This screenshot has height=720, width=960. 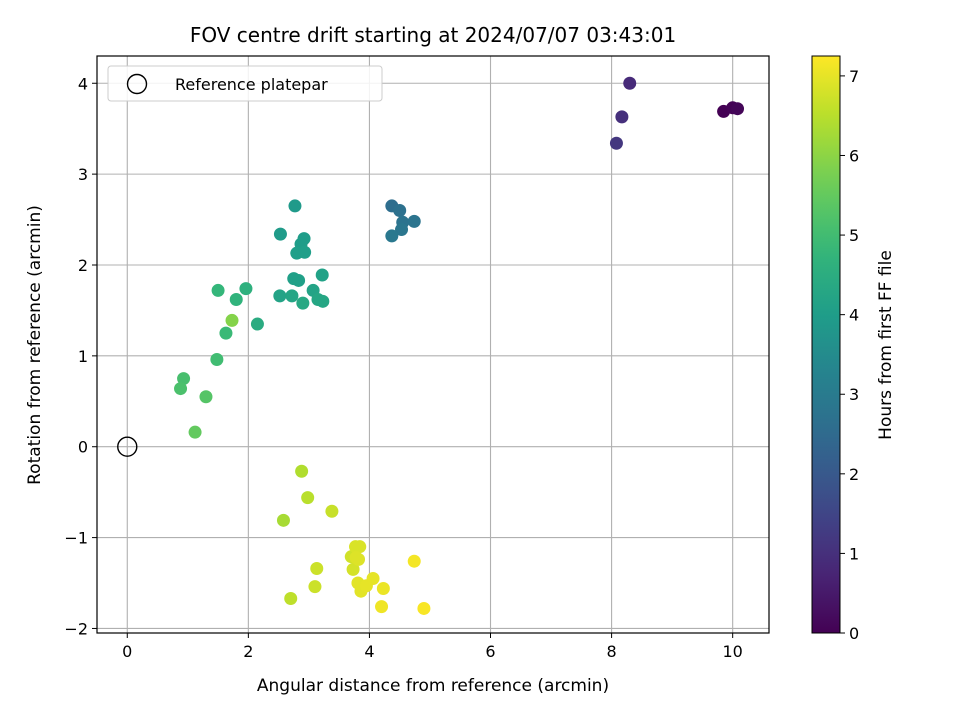 What do you see at coordinates (137, 84) in the screenshot?
I see `legend-marker-open-circle` at bounding box center [137, 84].